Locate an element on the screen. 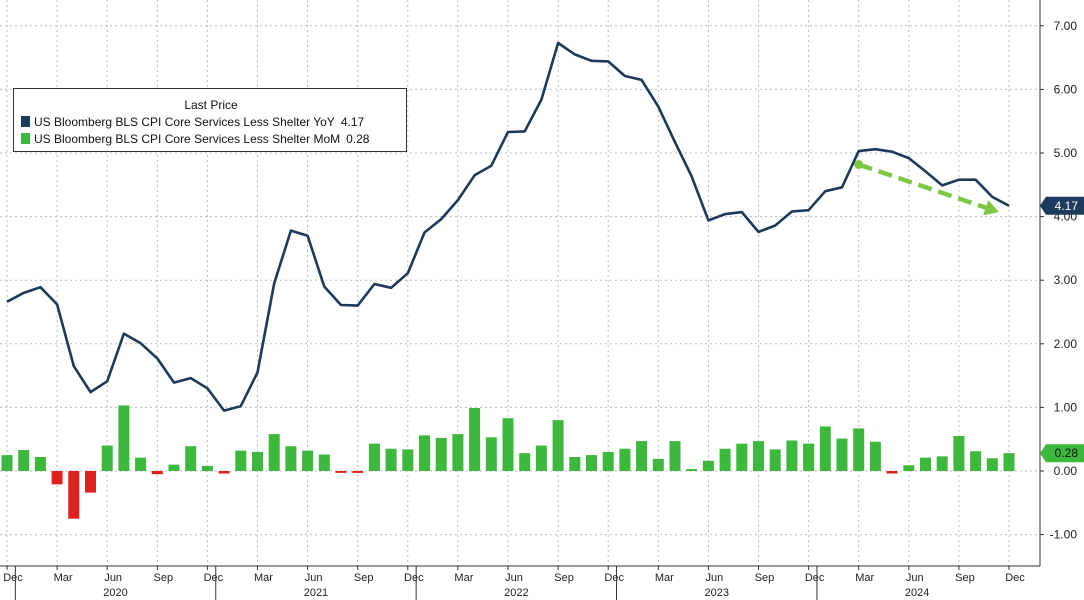 The height and width of the screenshot is (600, 1084). badge-yoy: 4.17 is located at coordinates (1062, 205).